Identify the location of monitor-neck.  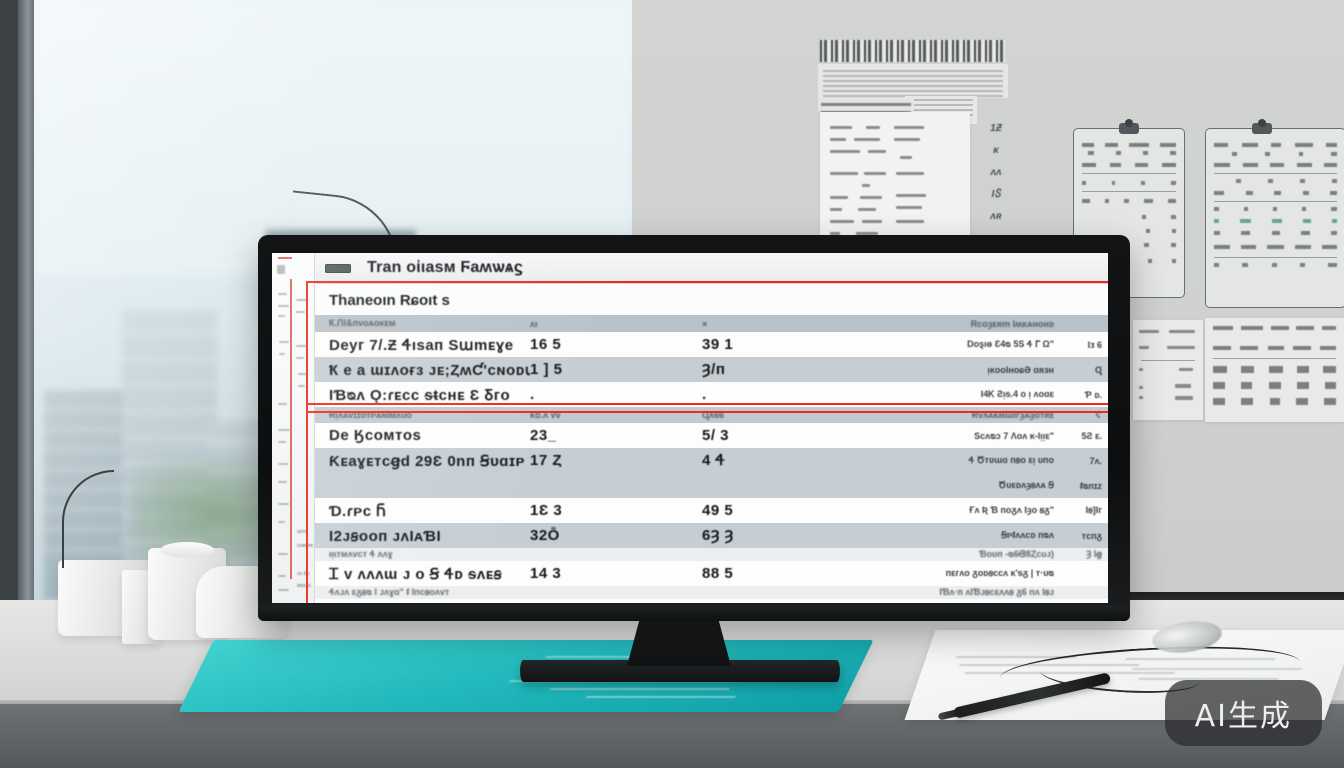
(679, 639).